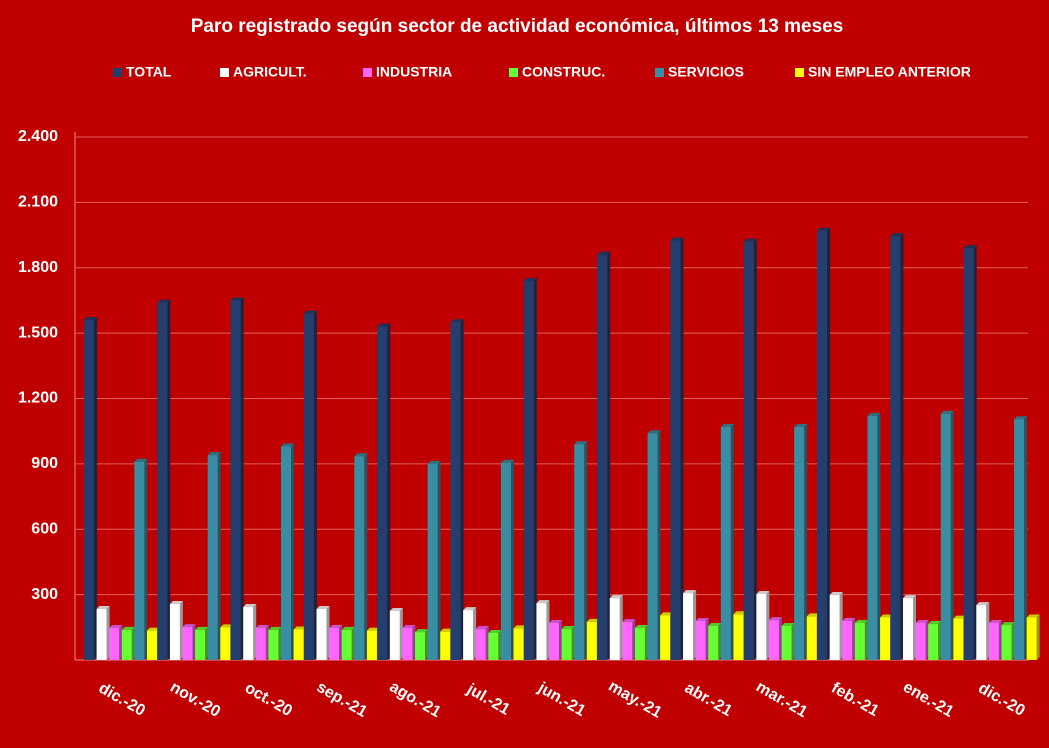  I want to click on y-tick-label: 2.100, so click(38, 202).